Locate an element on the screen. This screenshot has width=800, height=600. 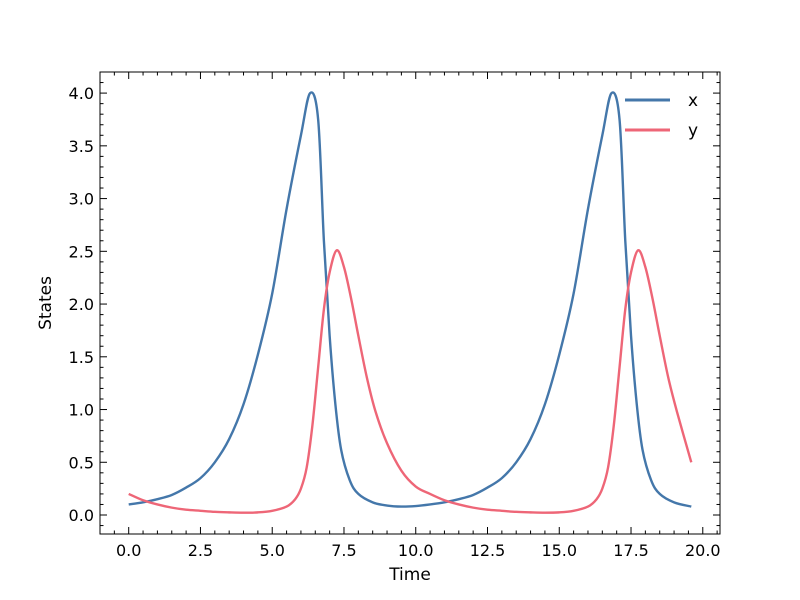
y-tick-label: 0.0 is located at coordinates (81, 515).